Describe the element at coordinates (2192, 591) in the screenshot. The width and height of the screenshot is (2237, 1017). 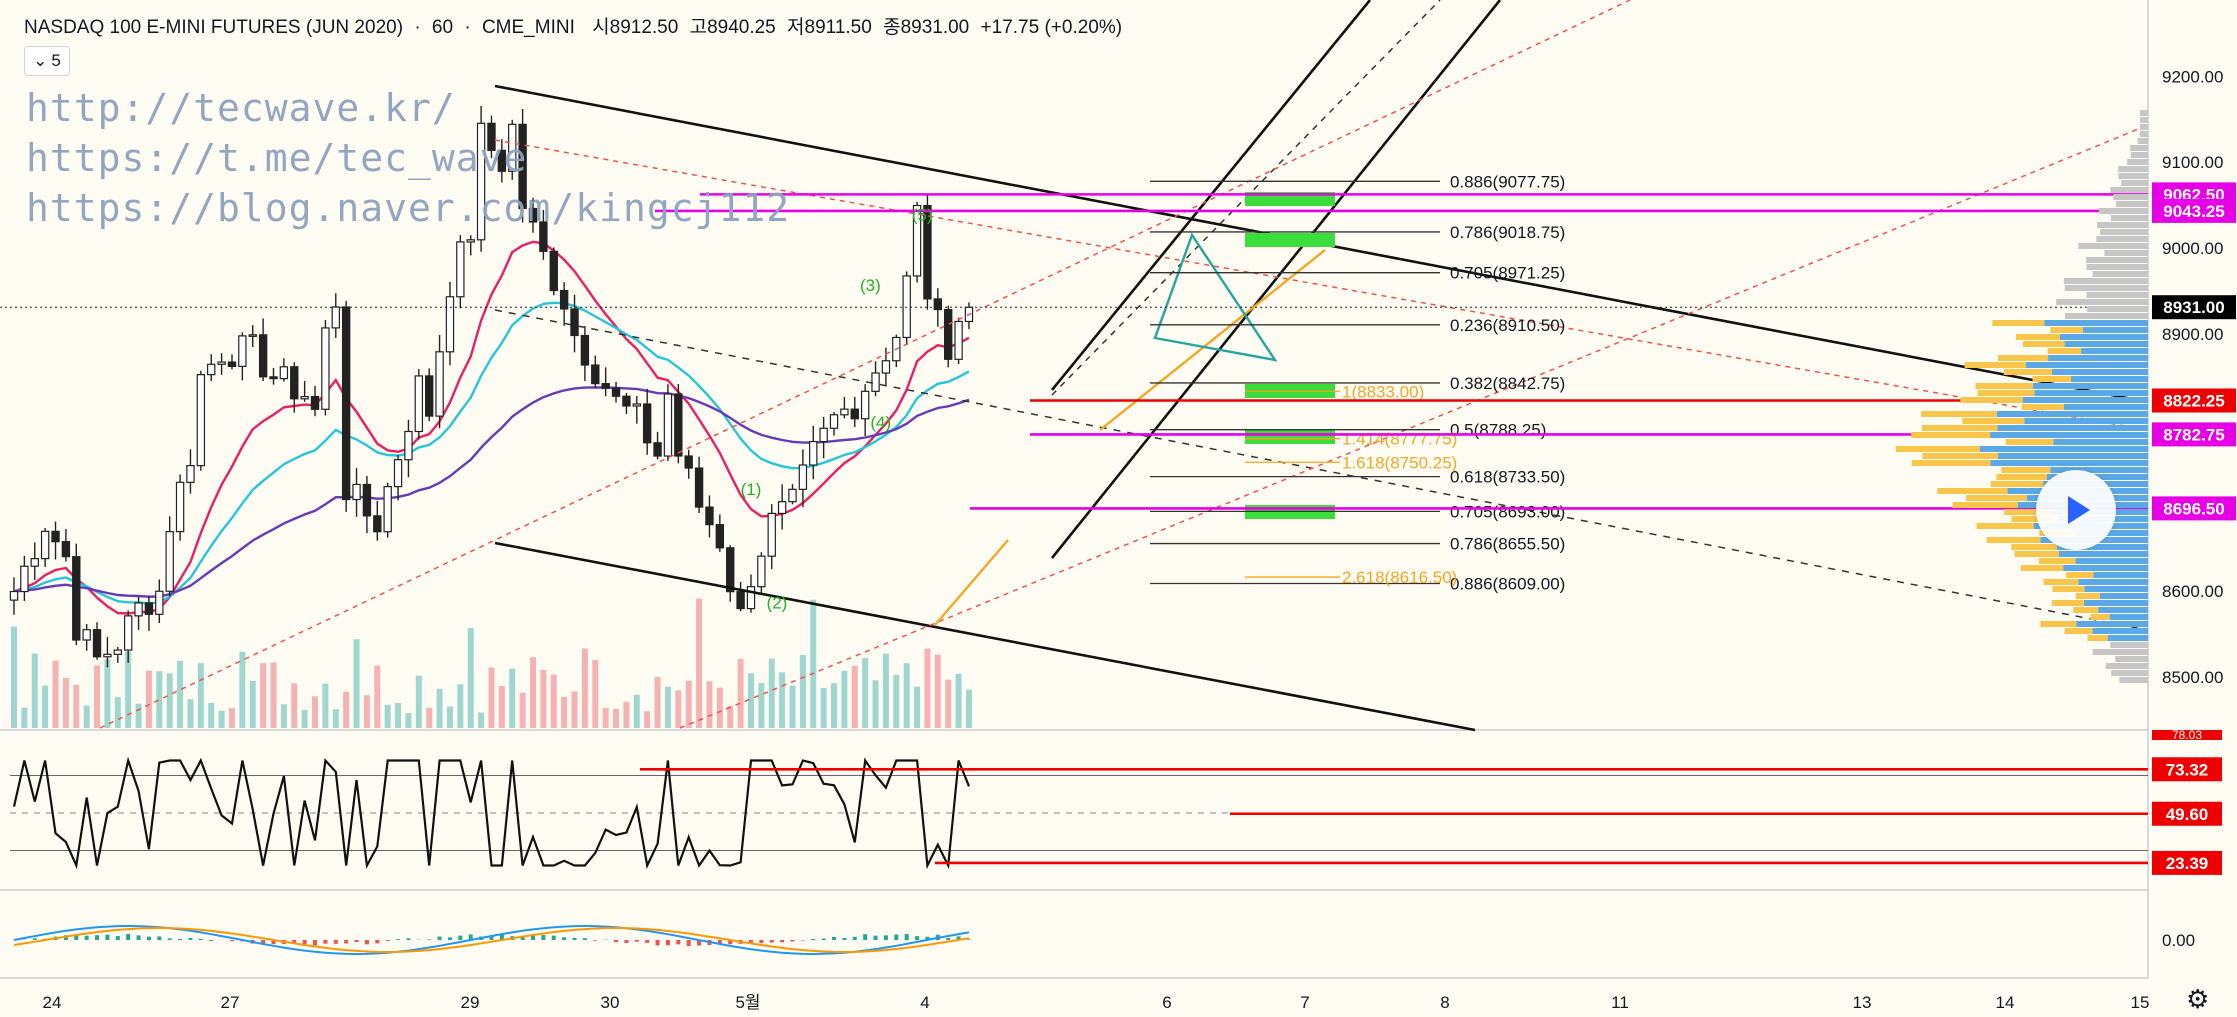
I see `price-tick-label: 8600.00` at that location.